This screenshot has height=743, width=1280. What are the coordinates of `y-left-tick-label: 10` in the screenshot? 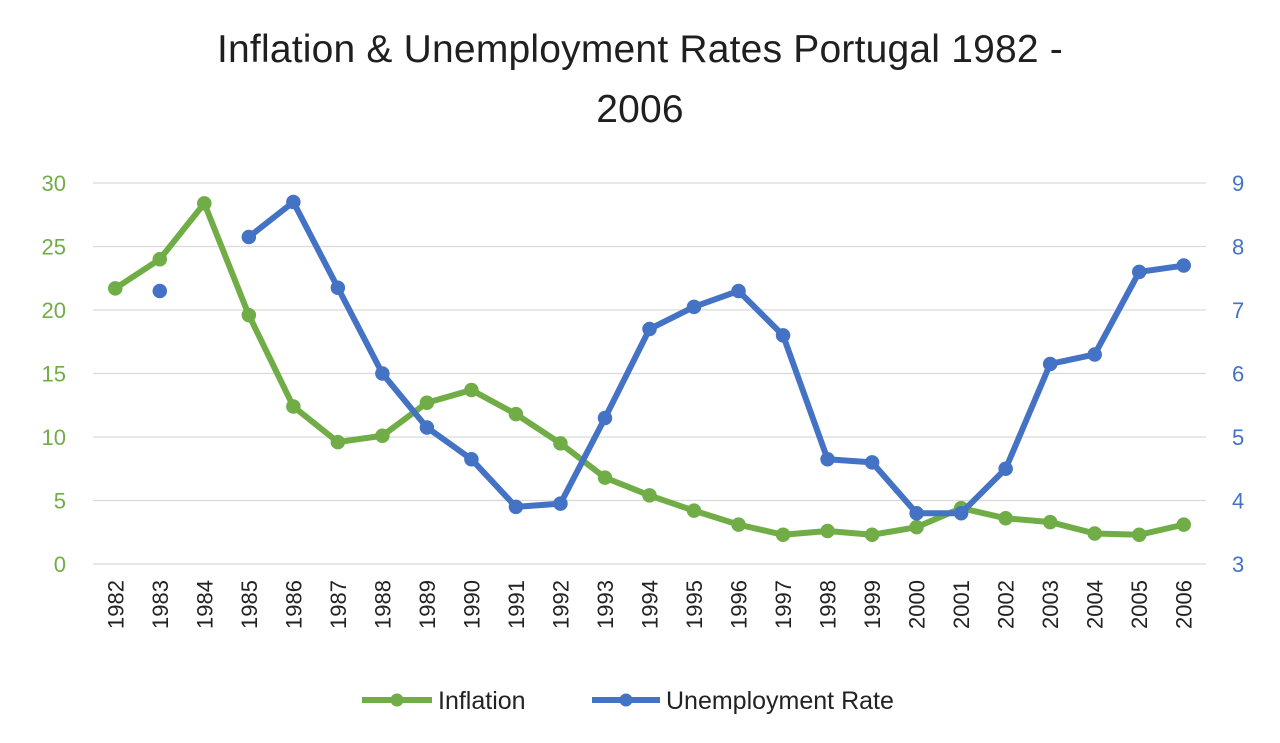 It's located at (54, 437).